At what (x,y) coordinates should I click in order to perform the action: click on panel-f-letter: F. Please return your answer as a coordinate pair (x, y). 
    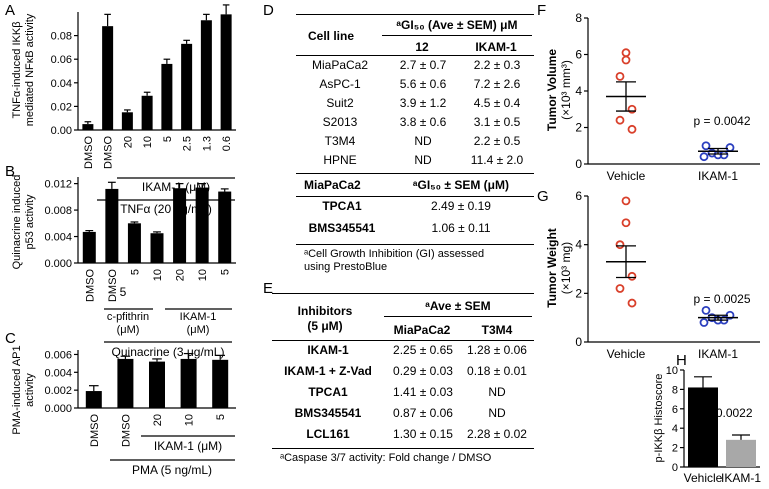
    Looking at the image, I should click on (542, 10).